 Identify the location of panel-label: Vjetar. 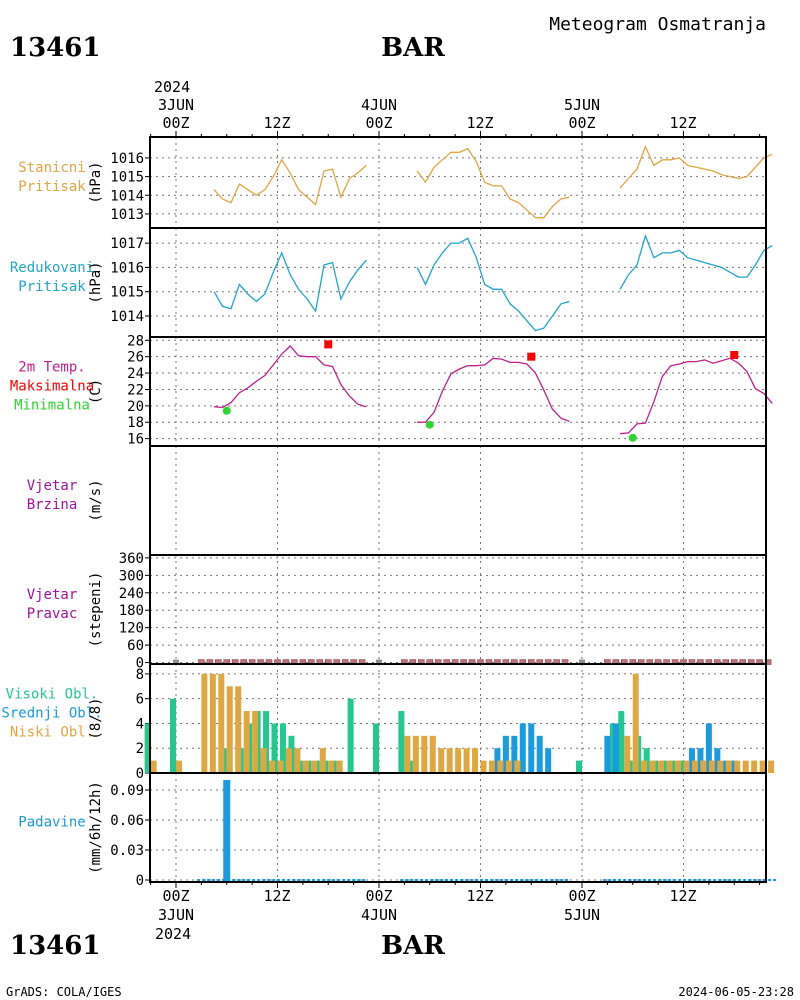
(52, 486).